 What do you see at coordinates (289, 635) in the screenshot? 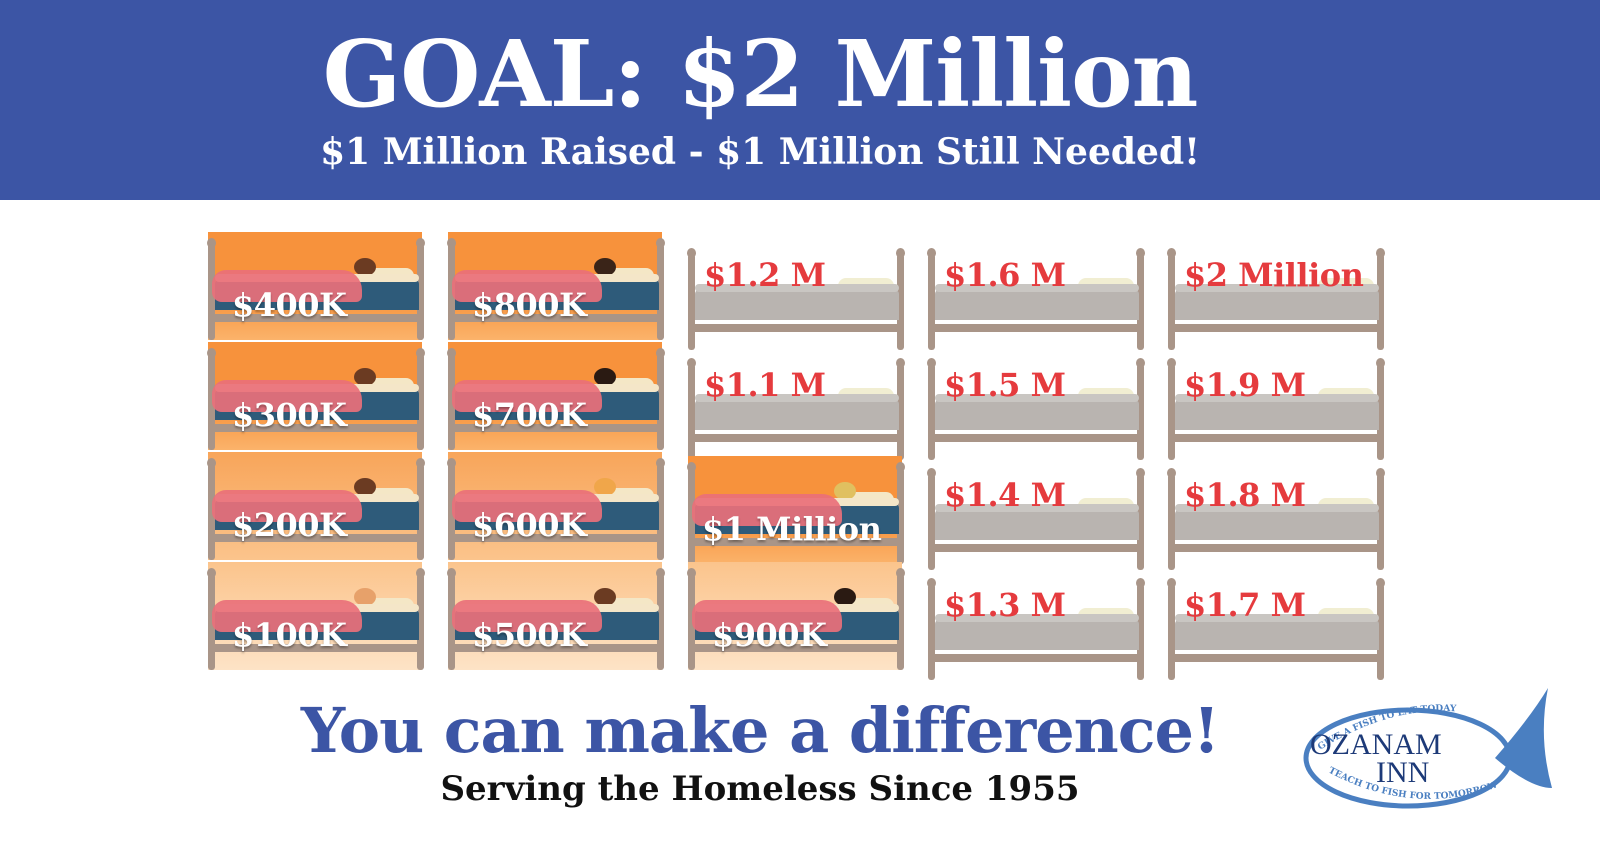
I see `bed-label: $100K` at bounding box center [289, 635].